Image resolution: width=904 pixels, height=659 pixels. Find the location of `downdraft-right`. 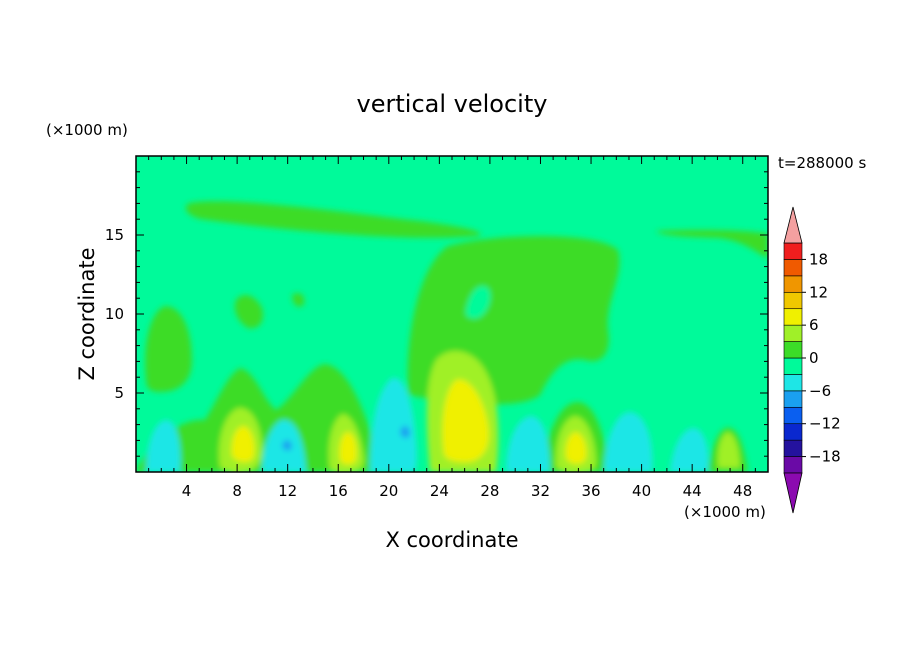

downdraft-right is located at coordinates (628, 442).